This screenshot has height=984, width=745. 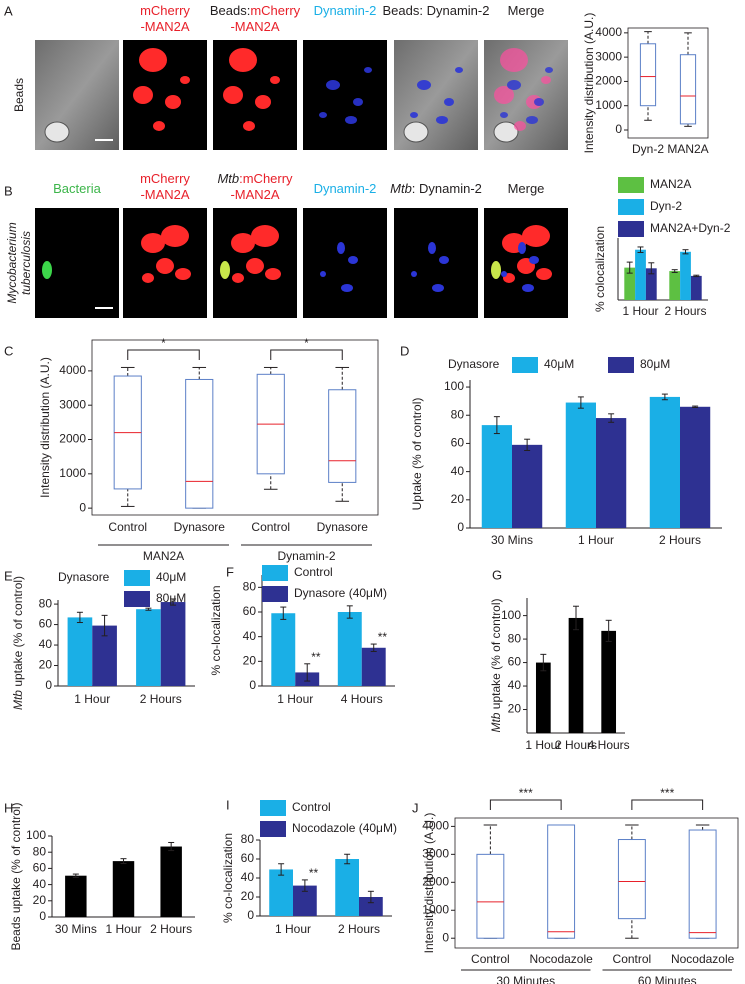 I want to click on legend-label: Control, so click(x=311, y=807).